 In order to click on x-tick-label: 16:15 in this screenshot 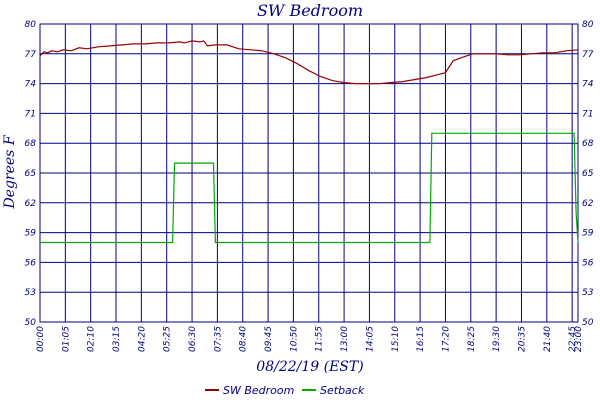, I will do `click(421, 339)`.